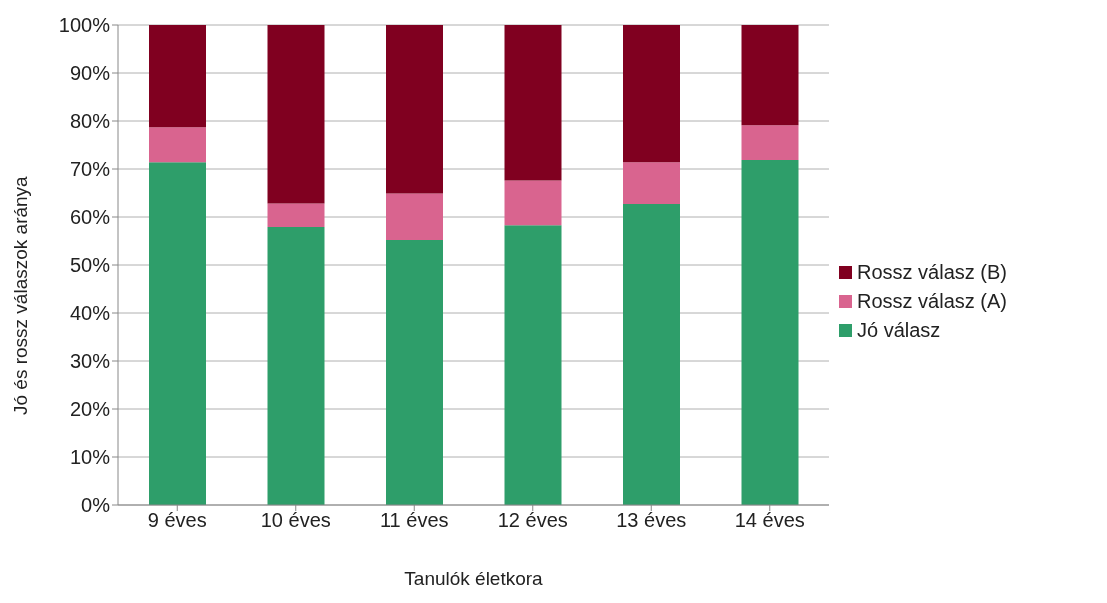 Image resolution: width=1107 pixels, height=603 pixels. Describe the element at coordinates (90, 73) in the screenshot. I see `y-tick-label: 90%` at that location.